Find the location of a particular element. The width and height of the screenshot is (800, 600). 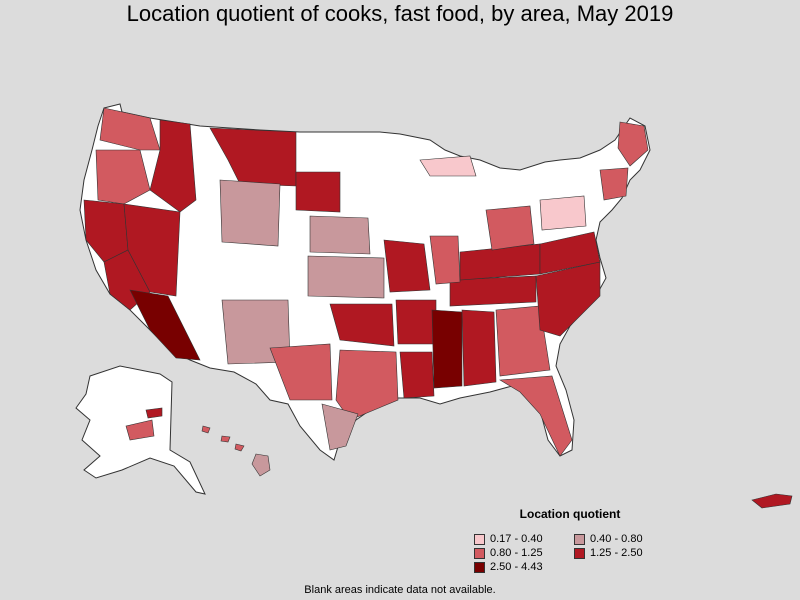

region-oklahoma is located at coordinates (362, 325).